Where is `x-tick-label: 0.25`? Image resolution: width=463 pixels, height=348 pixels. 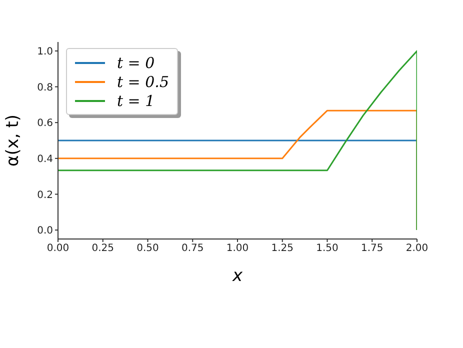
x-tick-label: 0.25 is located at coordinates (103, 248).